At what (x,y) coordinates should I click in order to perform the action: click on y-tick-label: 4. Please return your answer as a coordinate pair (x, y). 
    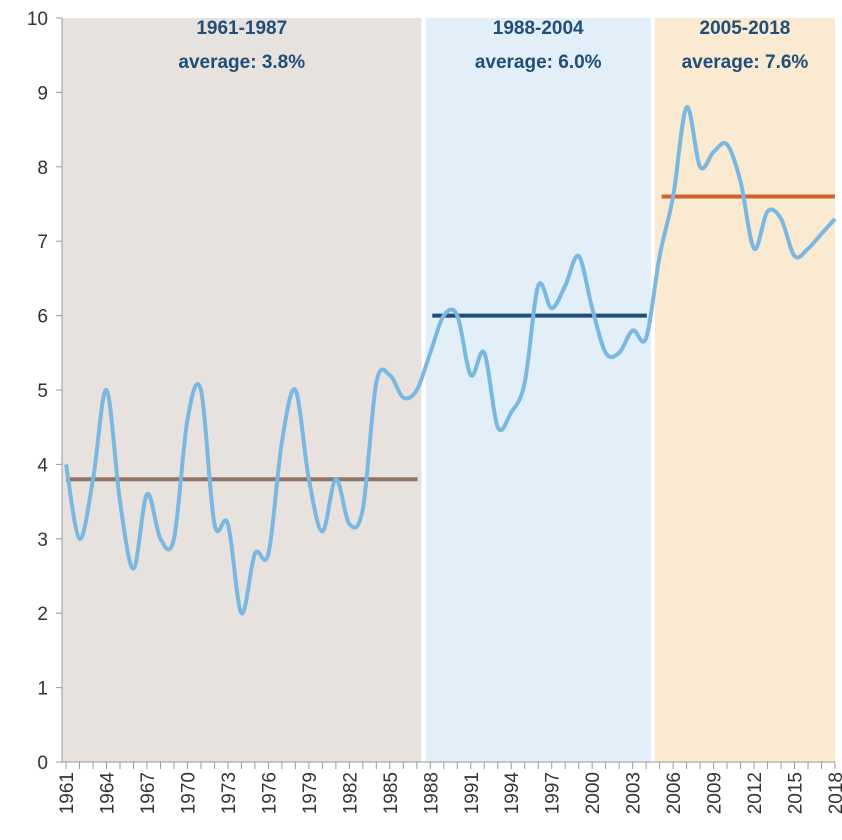
    Looking at the image, I should click on (42, 465).